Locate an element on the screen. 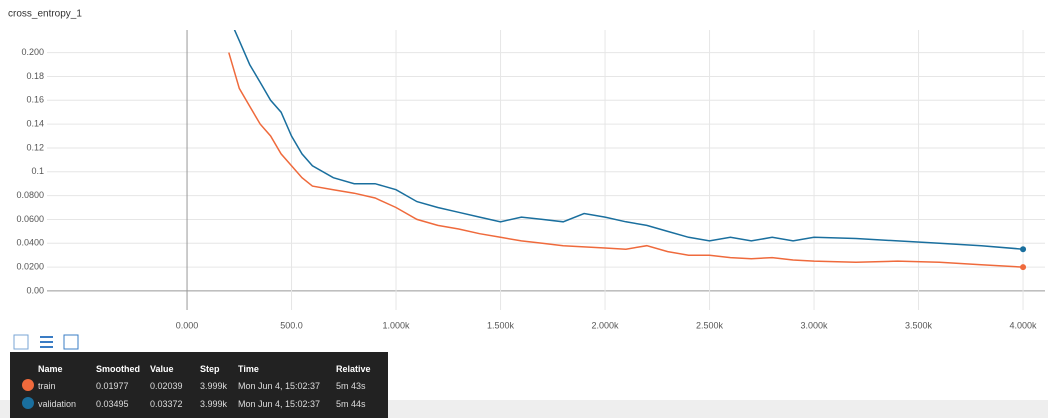 The image size is (1048, 418). cell: 0.02039 is located at coordinates (166, 386).